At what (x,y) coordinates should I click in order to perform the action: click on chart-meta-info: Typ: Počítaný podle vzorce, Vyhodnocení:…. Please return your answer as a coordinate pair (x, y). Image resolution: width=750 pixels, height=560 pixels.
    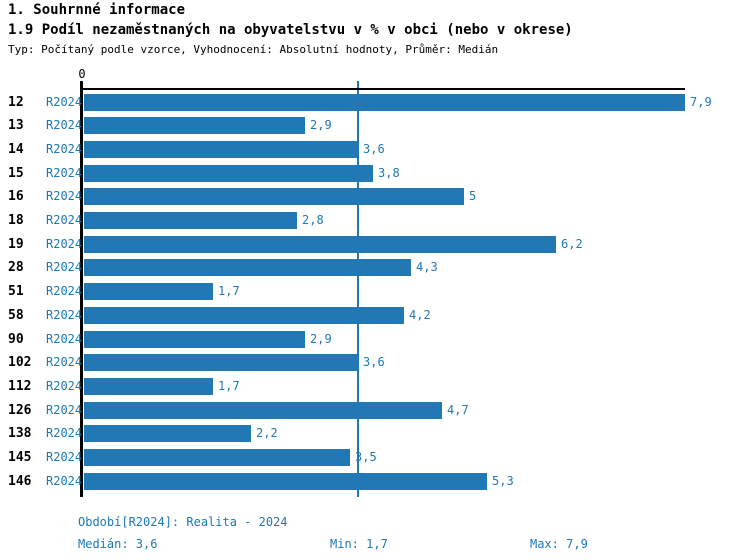
    Looking at the image, I should click on (253, 49).